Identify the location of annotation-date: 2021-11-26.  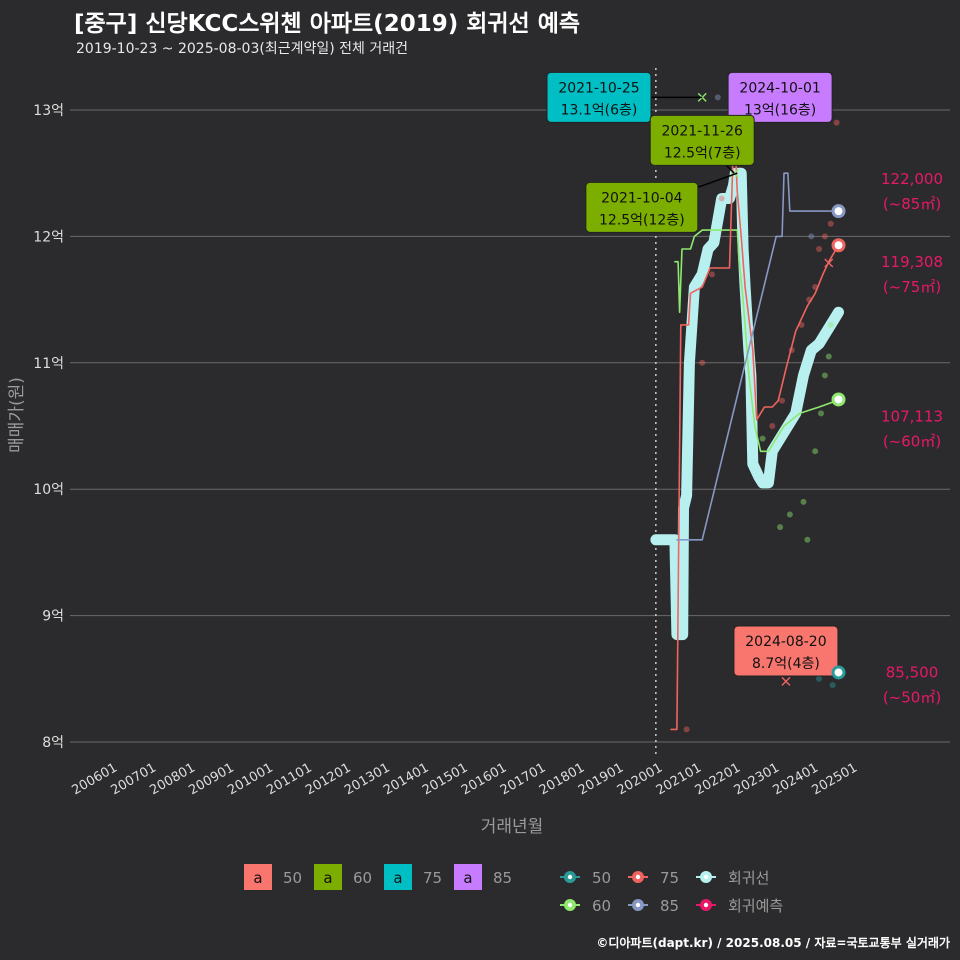
(702, 131).